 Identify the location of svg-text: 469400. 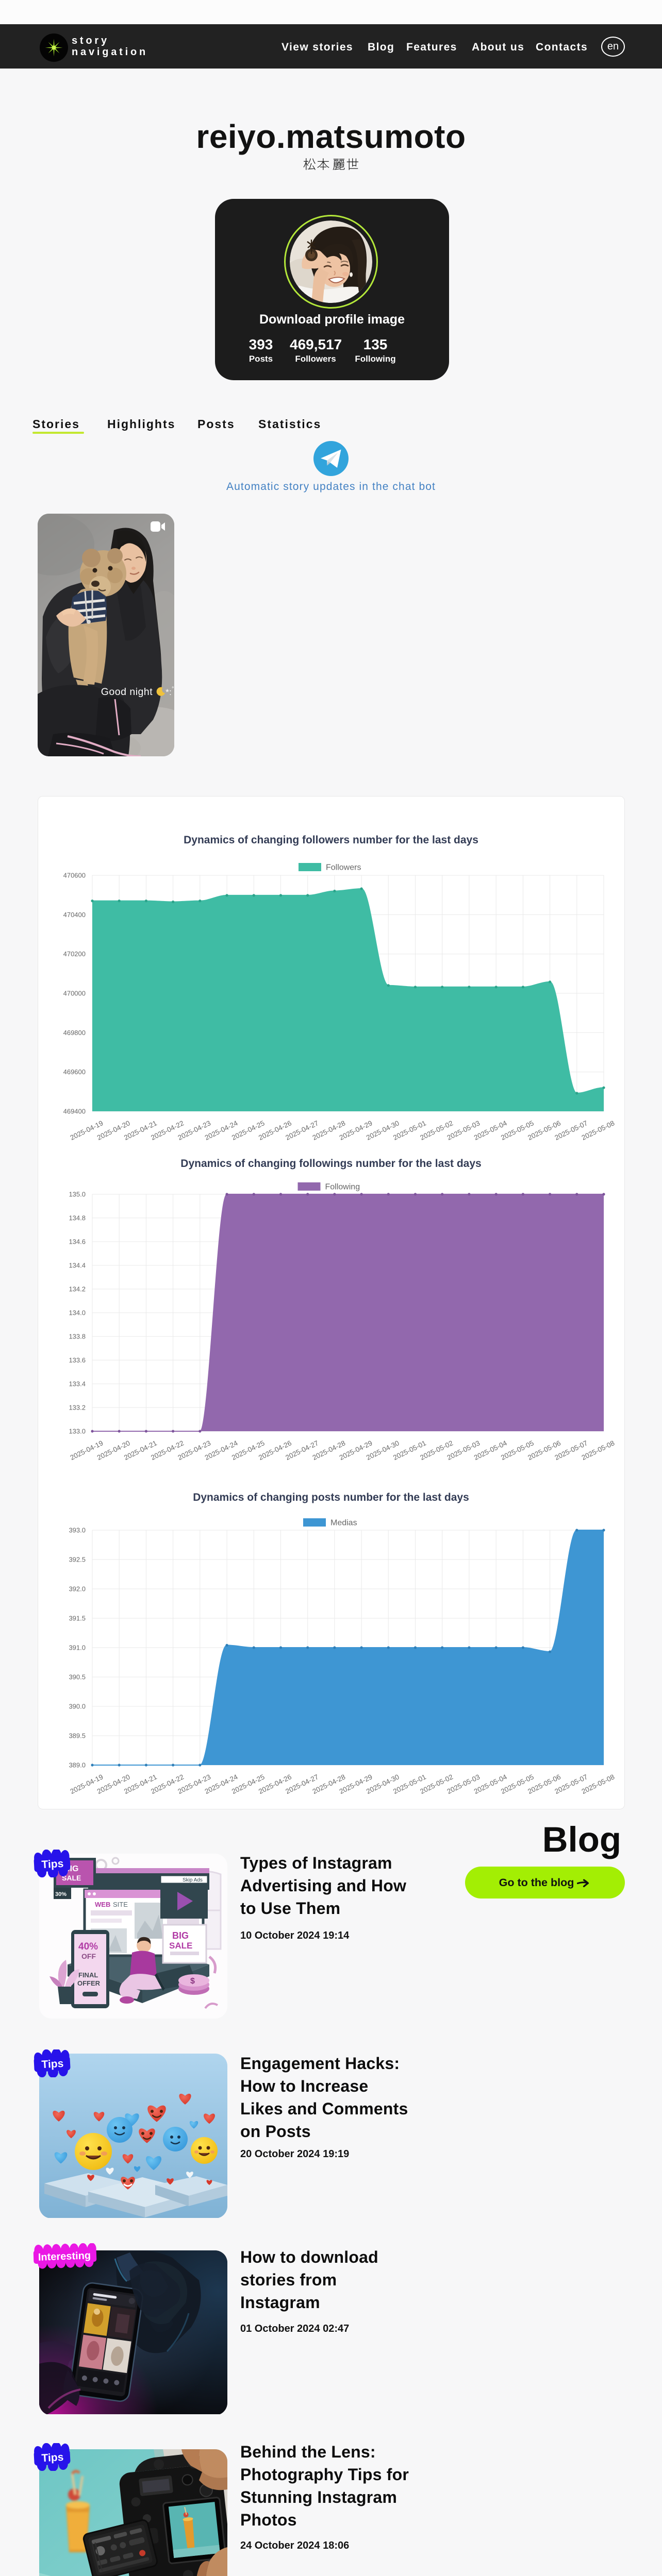
(75, 1111).